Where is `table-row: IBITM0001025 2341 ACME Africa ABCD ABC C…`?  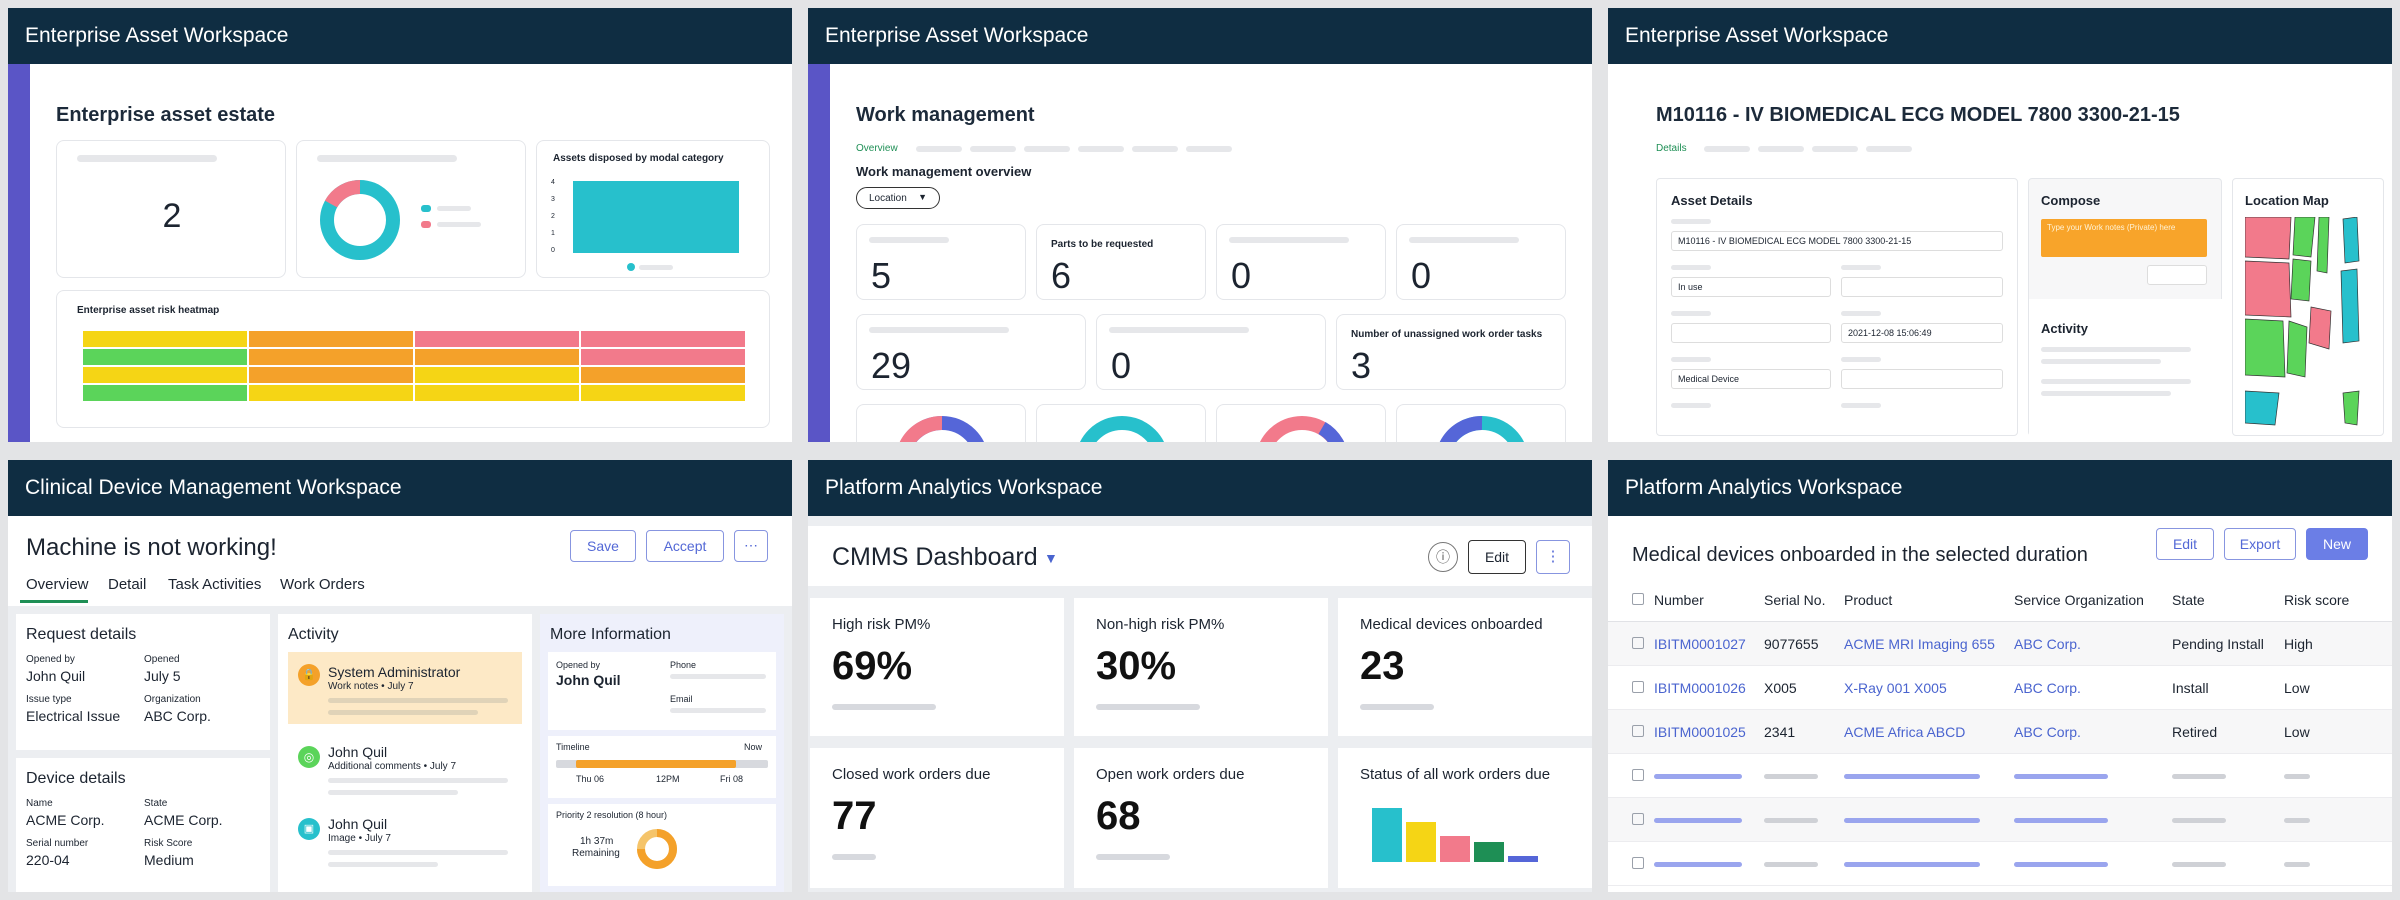 table-row: IBITM0001025 2341 ACME Africa ABCD ABC C… is located at coordinates (2000, 732).